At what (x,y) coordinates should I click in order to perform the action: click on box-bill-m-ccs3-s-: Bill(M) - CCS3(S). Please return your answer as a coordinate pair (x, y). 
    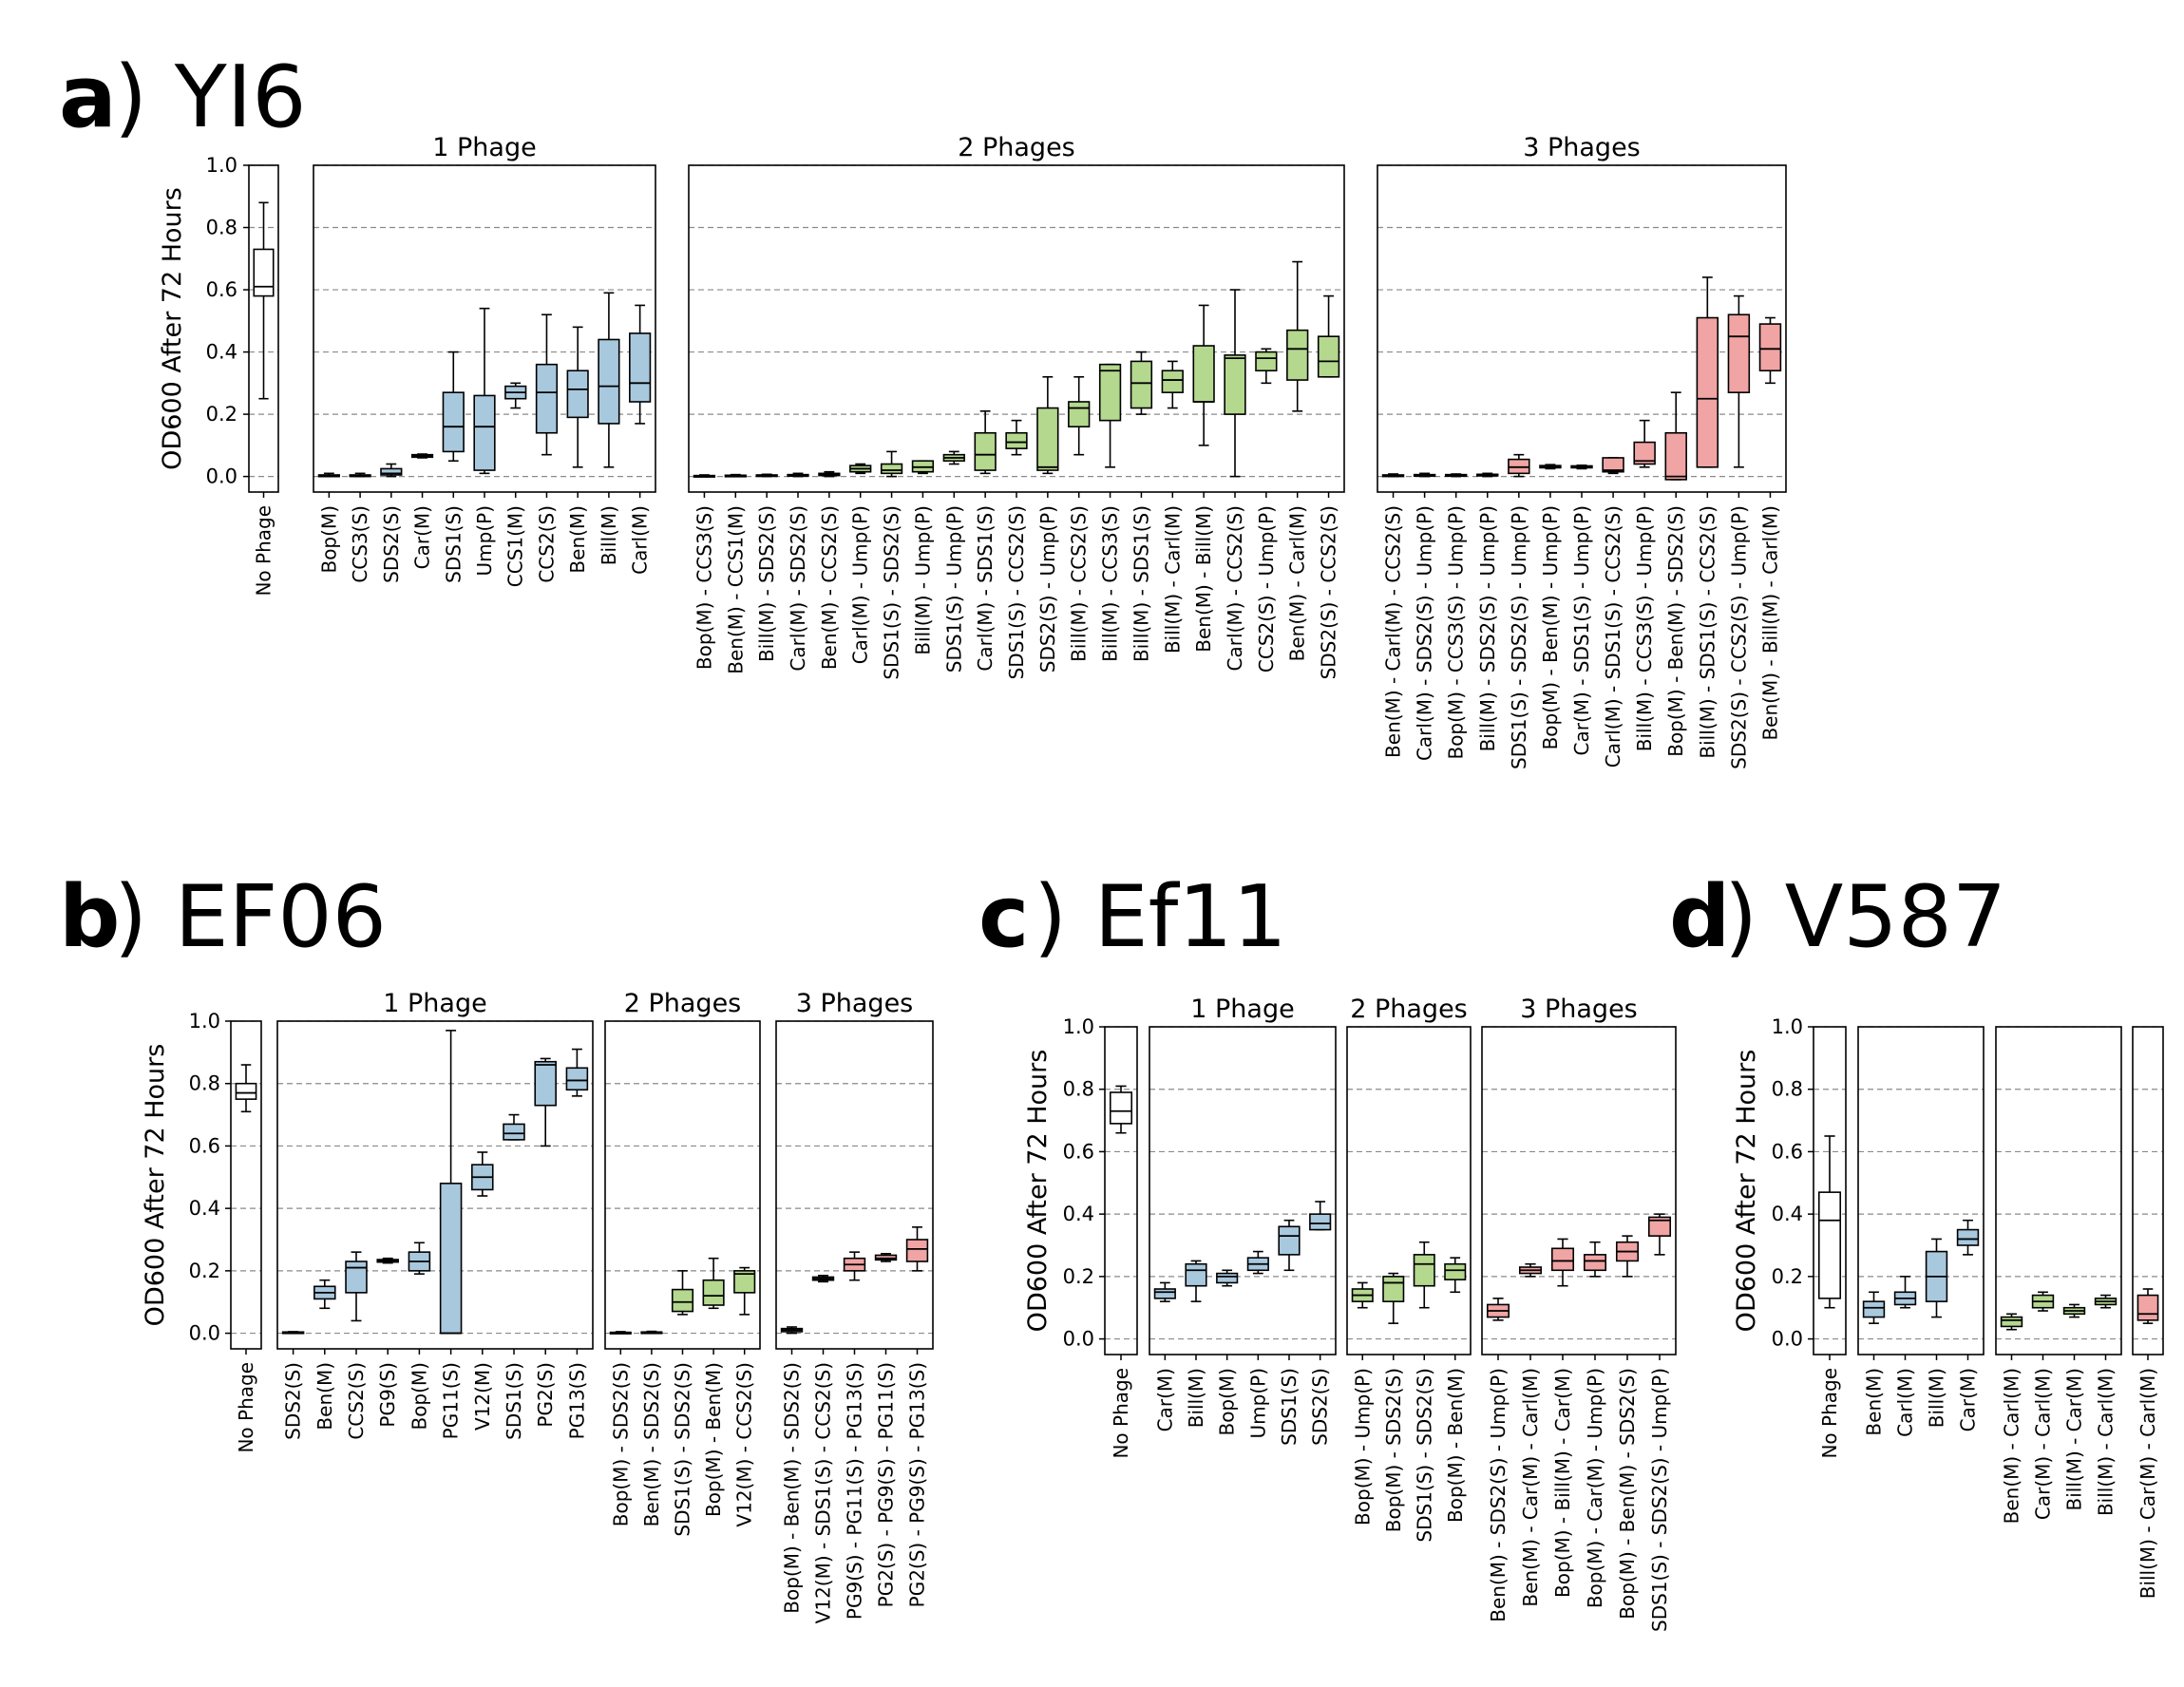
    Looking at the image, I should click on (1111, 513).